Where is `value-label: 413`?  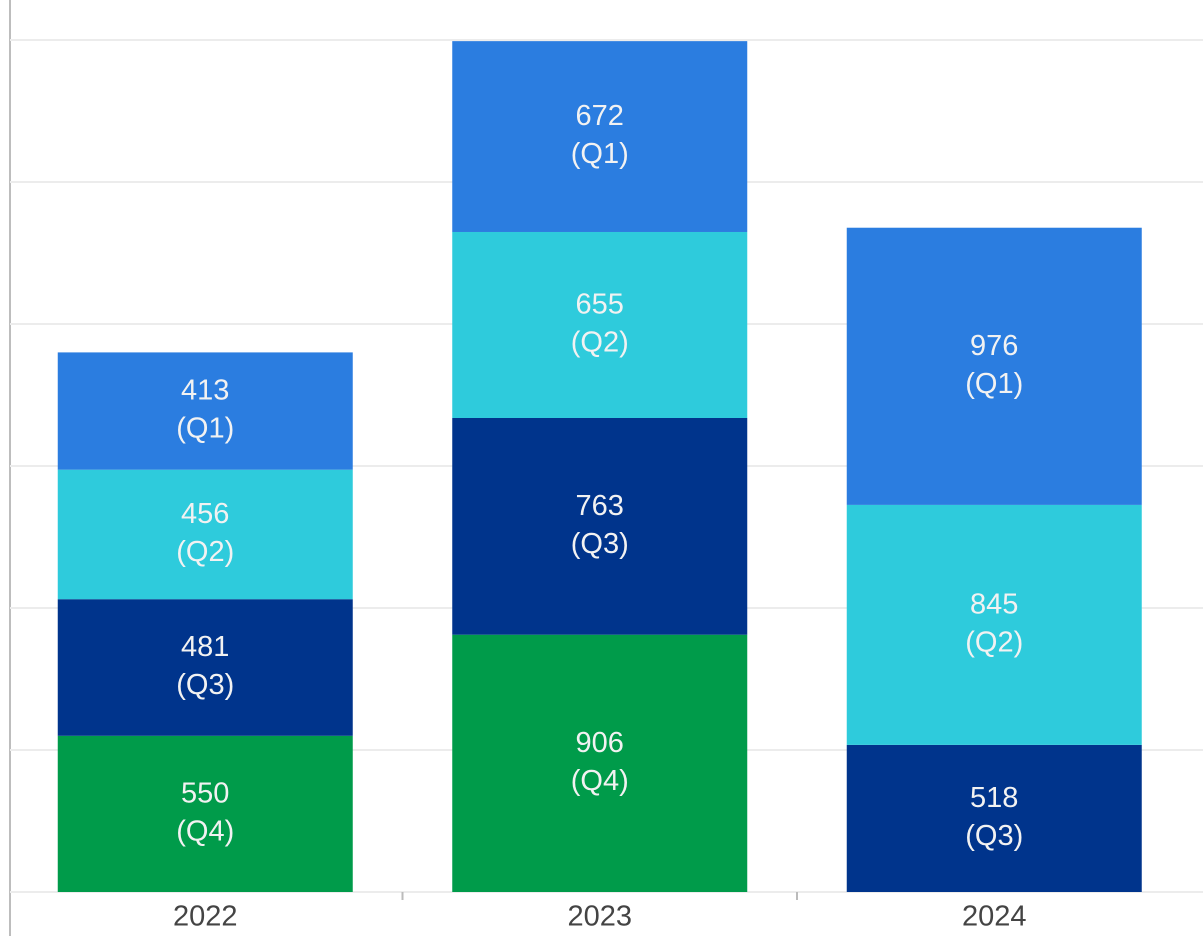
value-label: 413 is located at coordinates (205, 391).